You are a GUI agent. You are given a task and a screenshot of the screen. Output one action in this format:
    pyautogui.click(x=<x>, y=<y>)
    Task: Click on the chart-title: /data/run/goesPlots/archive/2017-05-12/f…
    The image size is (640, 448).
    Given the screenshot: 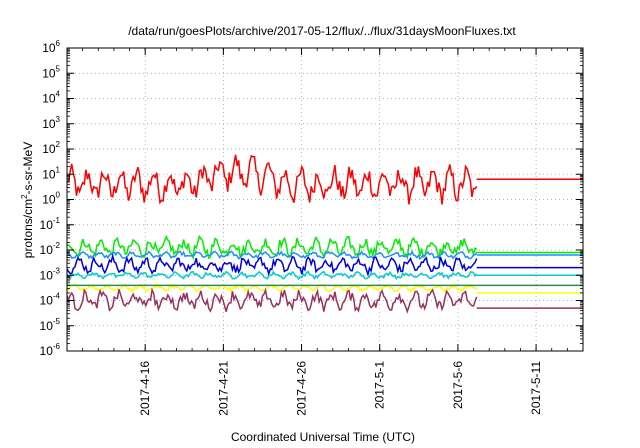 What is the action you would take?
    pyautogui.click(x=322, y=31)
    